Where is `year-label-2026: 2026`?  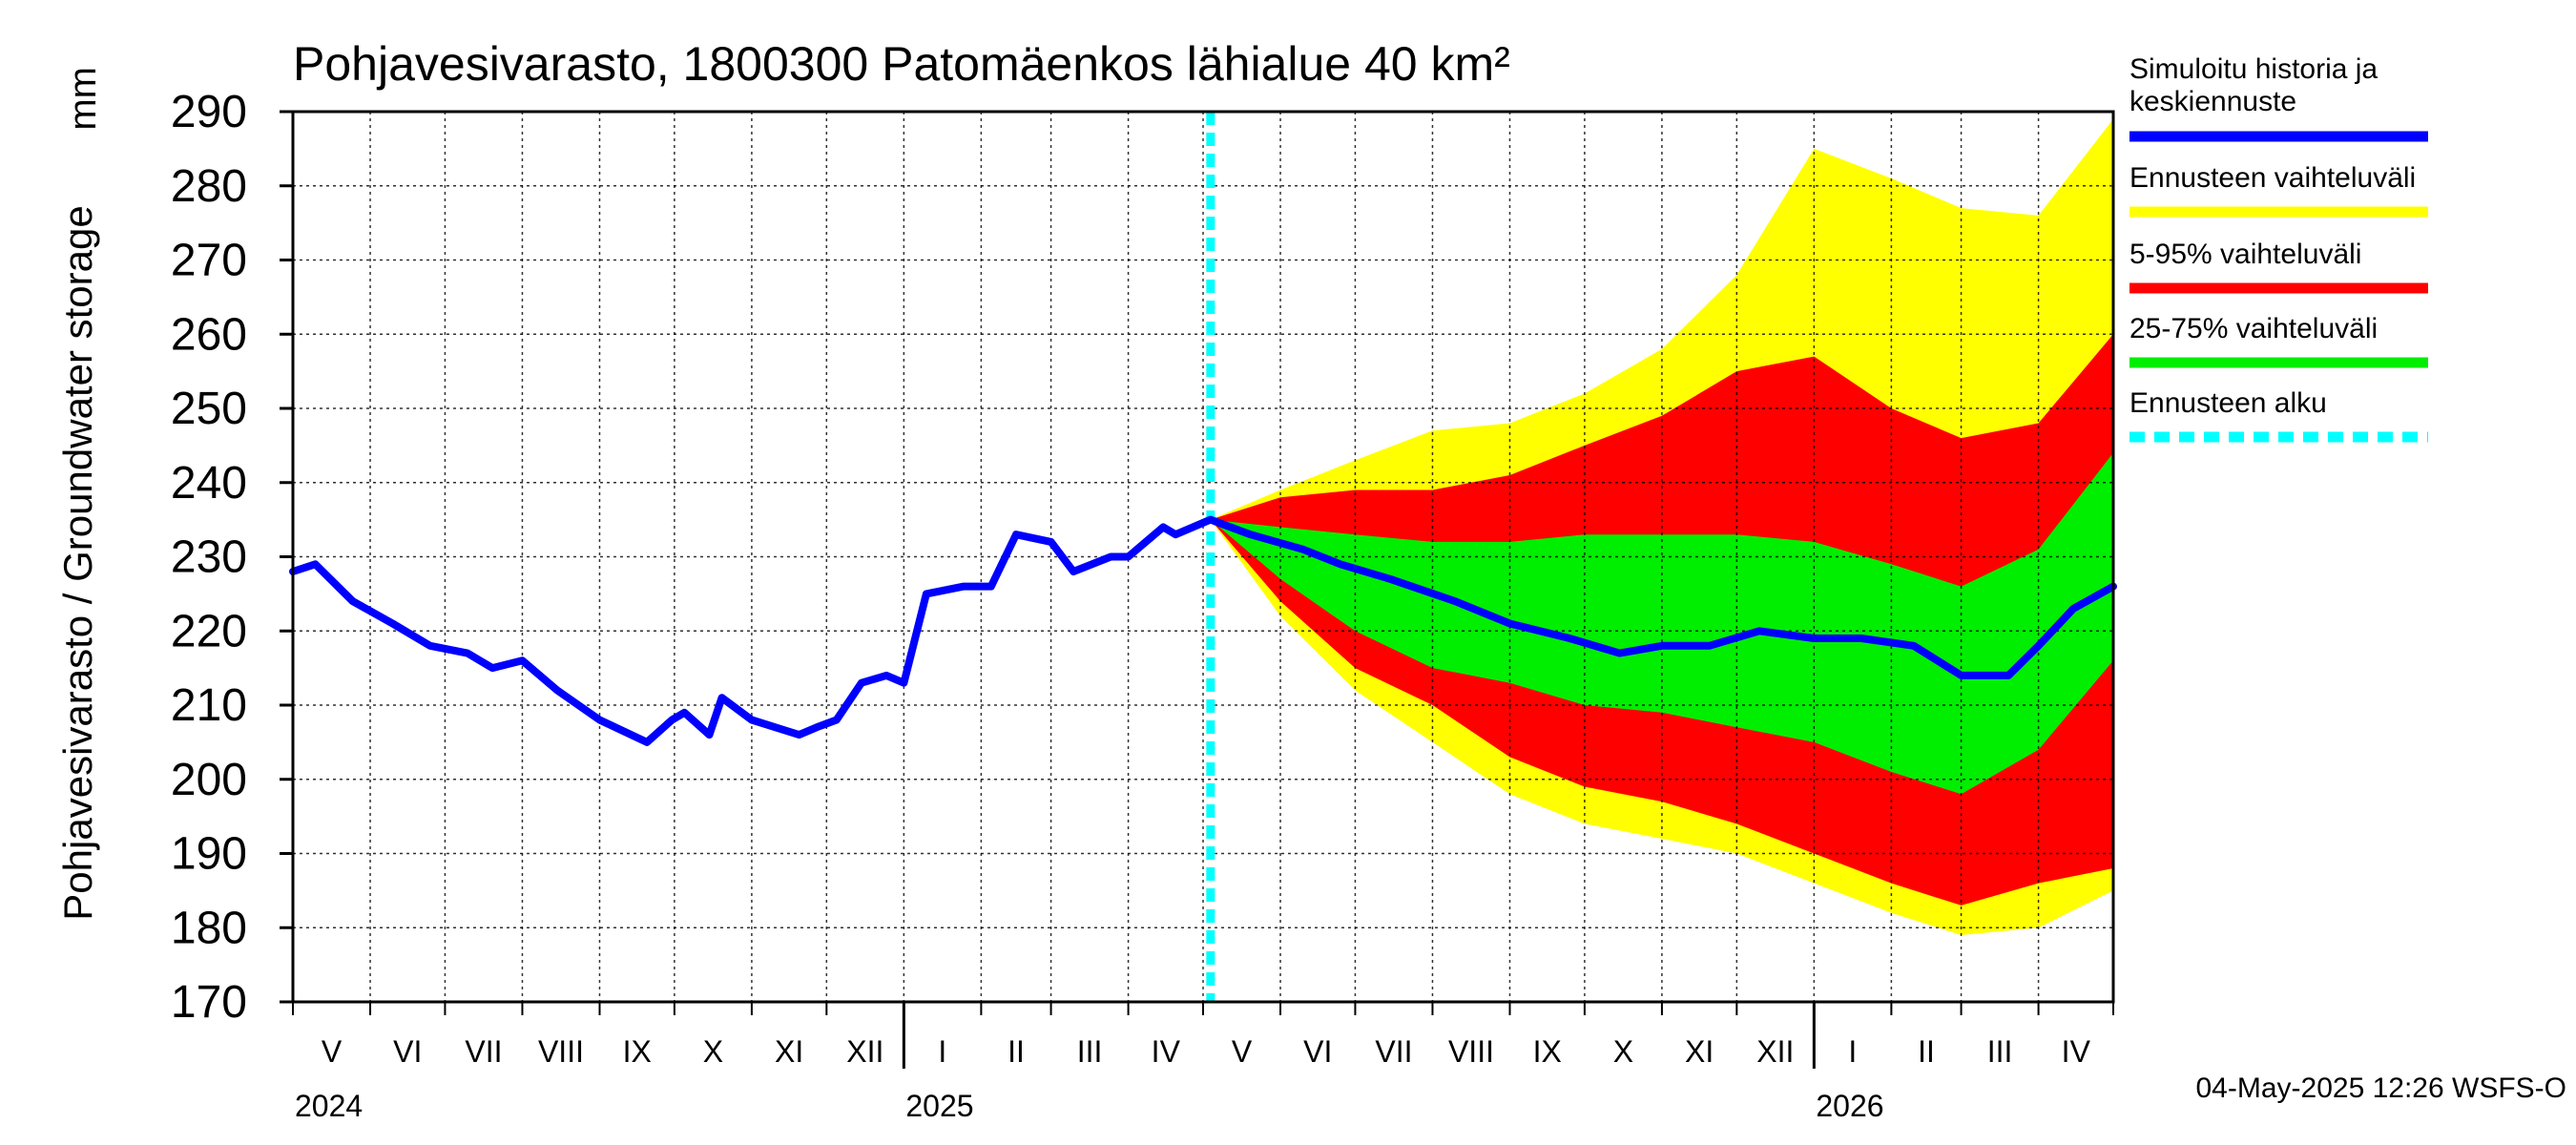
year-label-2026: 2026 is located at coordinates (1849, 1106).